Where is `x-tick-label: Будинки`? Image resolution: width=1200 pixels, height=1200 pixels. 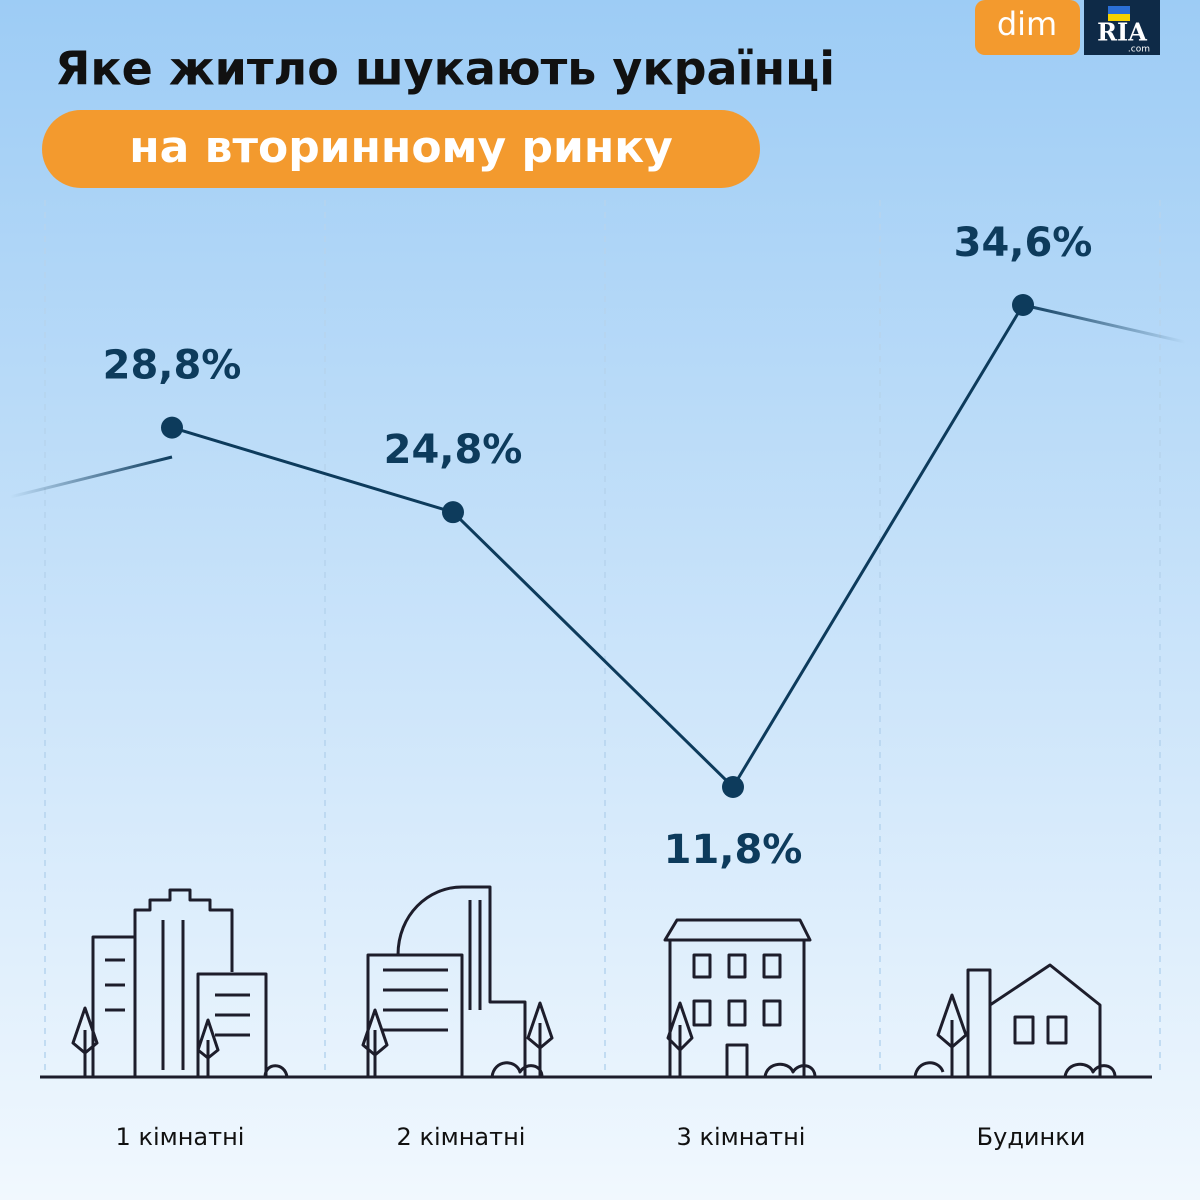
x-tick-label: Будинки is located at coordinates (1031, 1137).